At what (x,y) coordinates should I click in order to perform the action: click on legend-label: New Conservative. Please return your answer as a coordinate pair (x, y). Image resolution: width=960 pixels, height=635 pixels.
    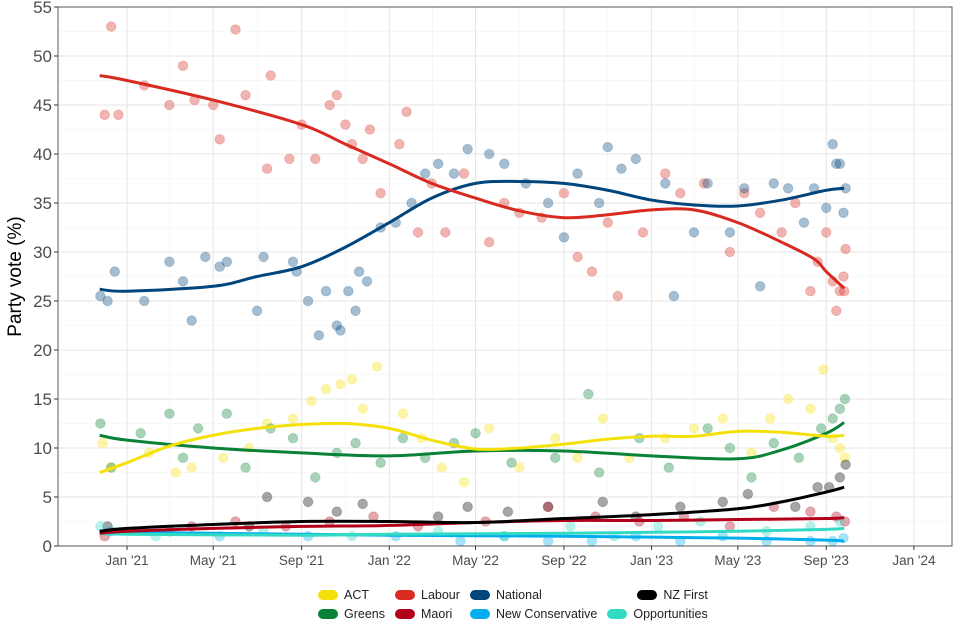
    Looking at the image, I should click on (546, 613).